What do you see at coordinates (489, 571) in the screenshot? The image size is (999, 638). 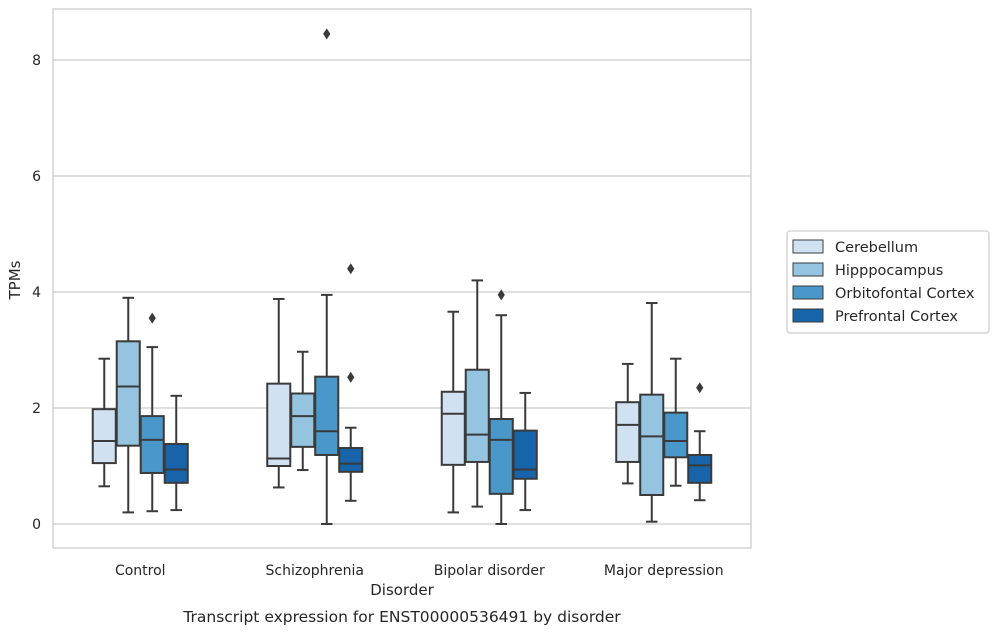 I see `x-tick-label: Bipolar disorder` at bounding box center [489, 571].